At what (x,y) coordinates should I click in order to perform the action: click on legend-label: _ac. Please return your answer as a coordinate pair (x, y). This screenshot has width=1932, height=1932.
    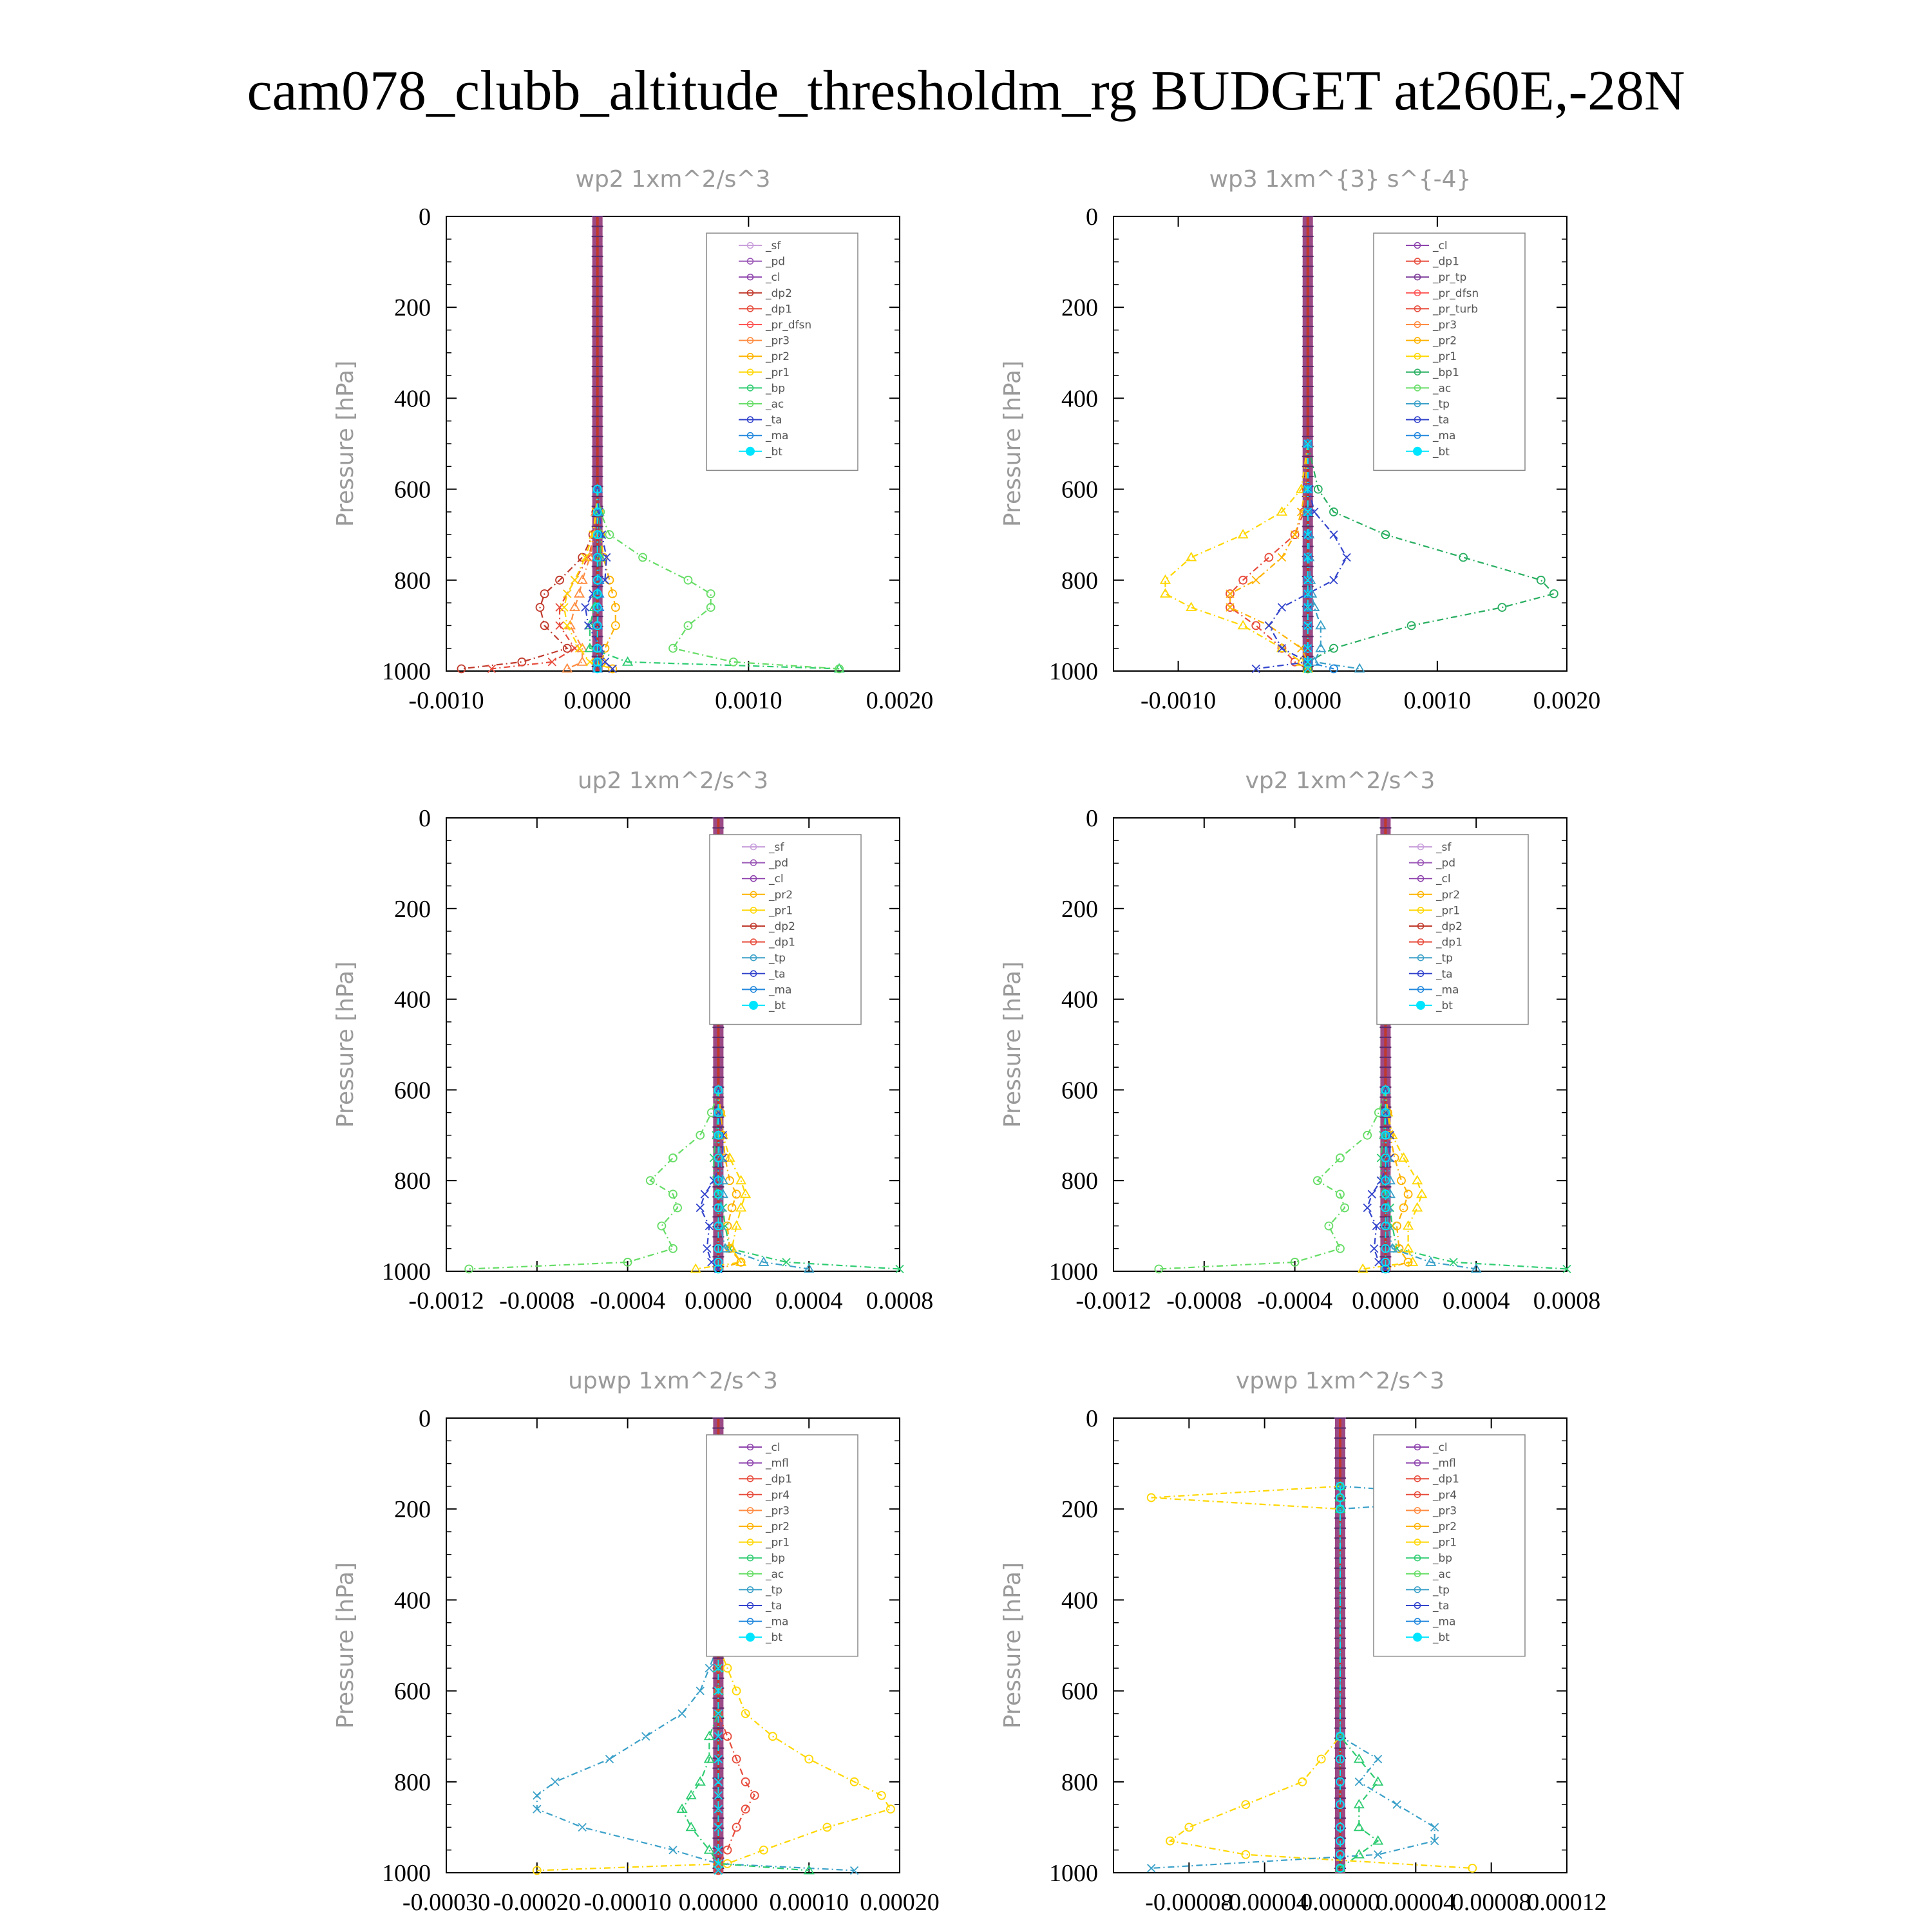
    Looking at the image, I should click on (775, 1574).